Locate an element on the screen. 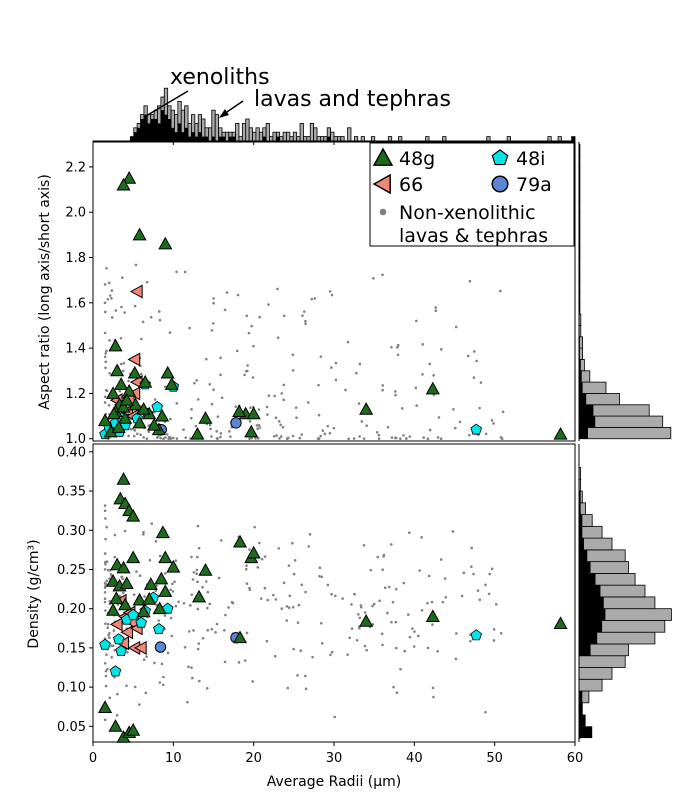 This screenshot has width=685, height=808. x-axis-label: Average Radii (μm) is located at coordinates (334, 782).